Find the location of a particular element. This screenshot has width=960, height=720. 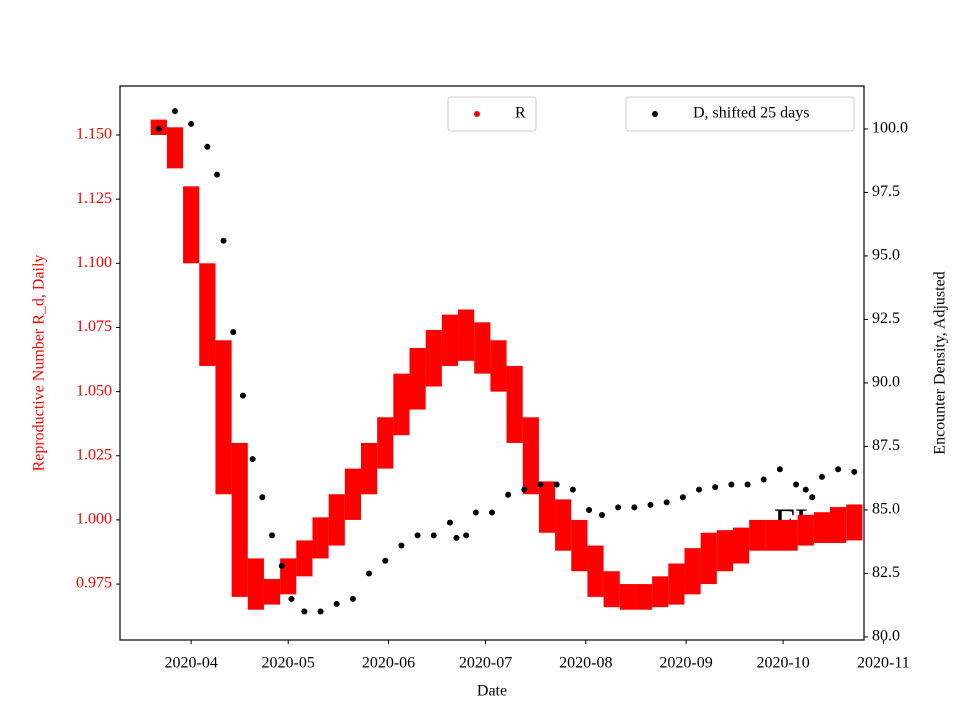

y2-tick-label: 85.0 is located at coordinates (886, 509).